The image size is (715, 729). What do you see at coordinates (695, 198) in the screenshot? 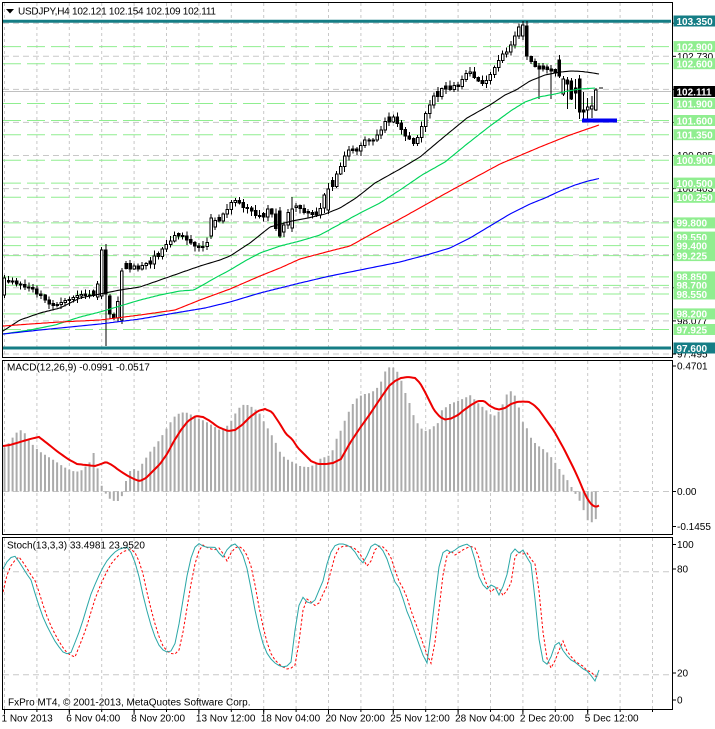
I see `svg-text: 100.250` at bounding box center [695, 198].